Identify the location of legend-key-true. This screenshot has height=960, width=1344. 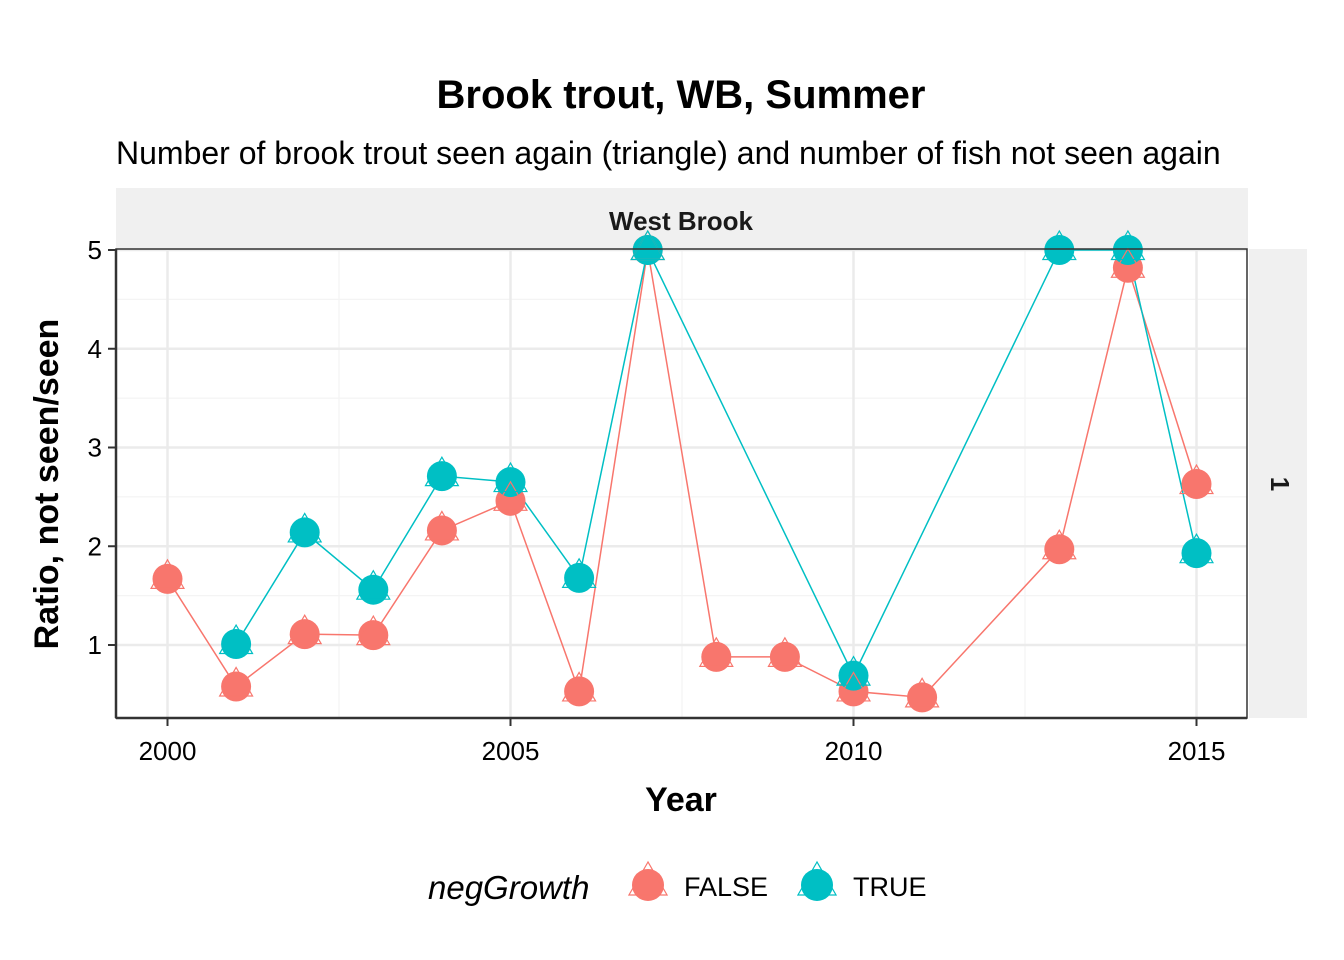
(817, 880).